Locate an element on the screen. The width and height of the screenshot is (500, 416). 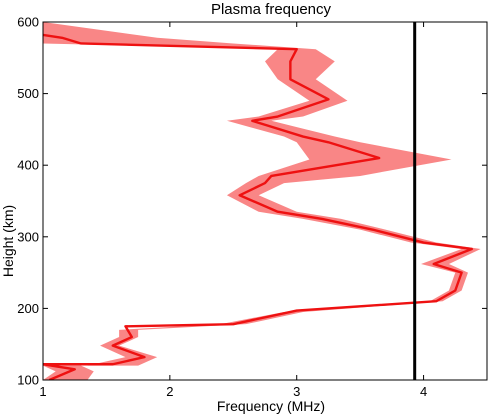
y-tick-label: 500 is located at coordinates (28, 93).